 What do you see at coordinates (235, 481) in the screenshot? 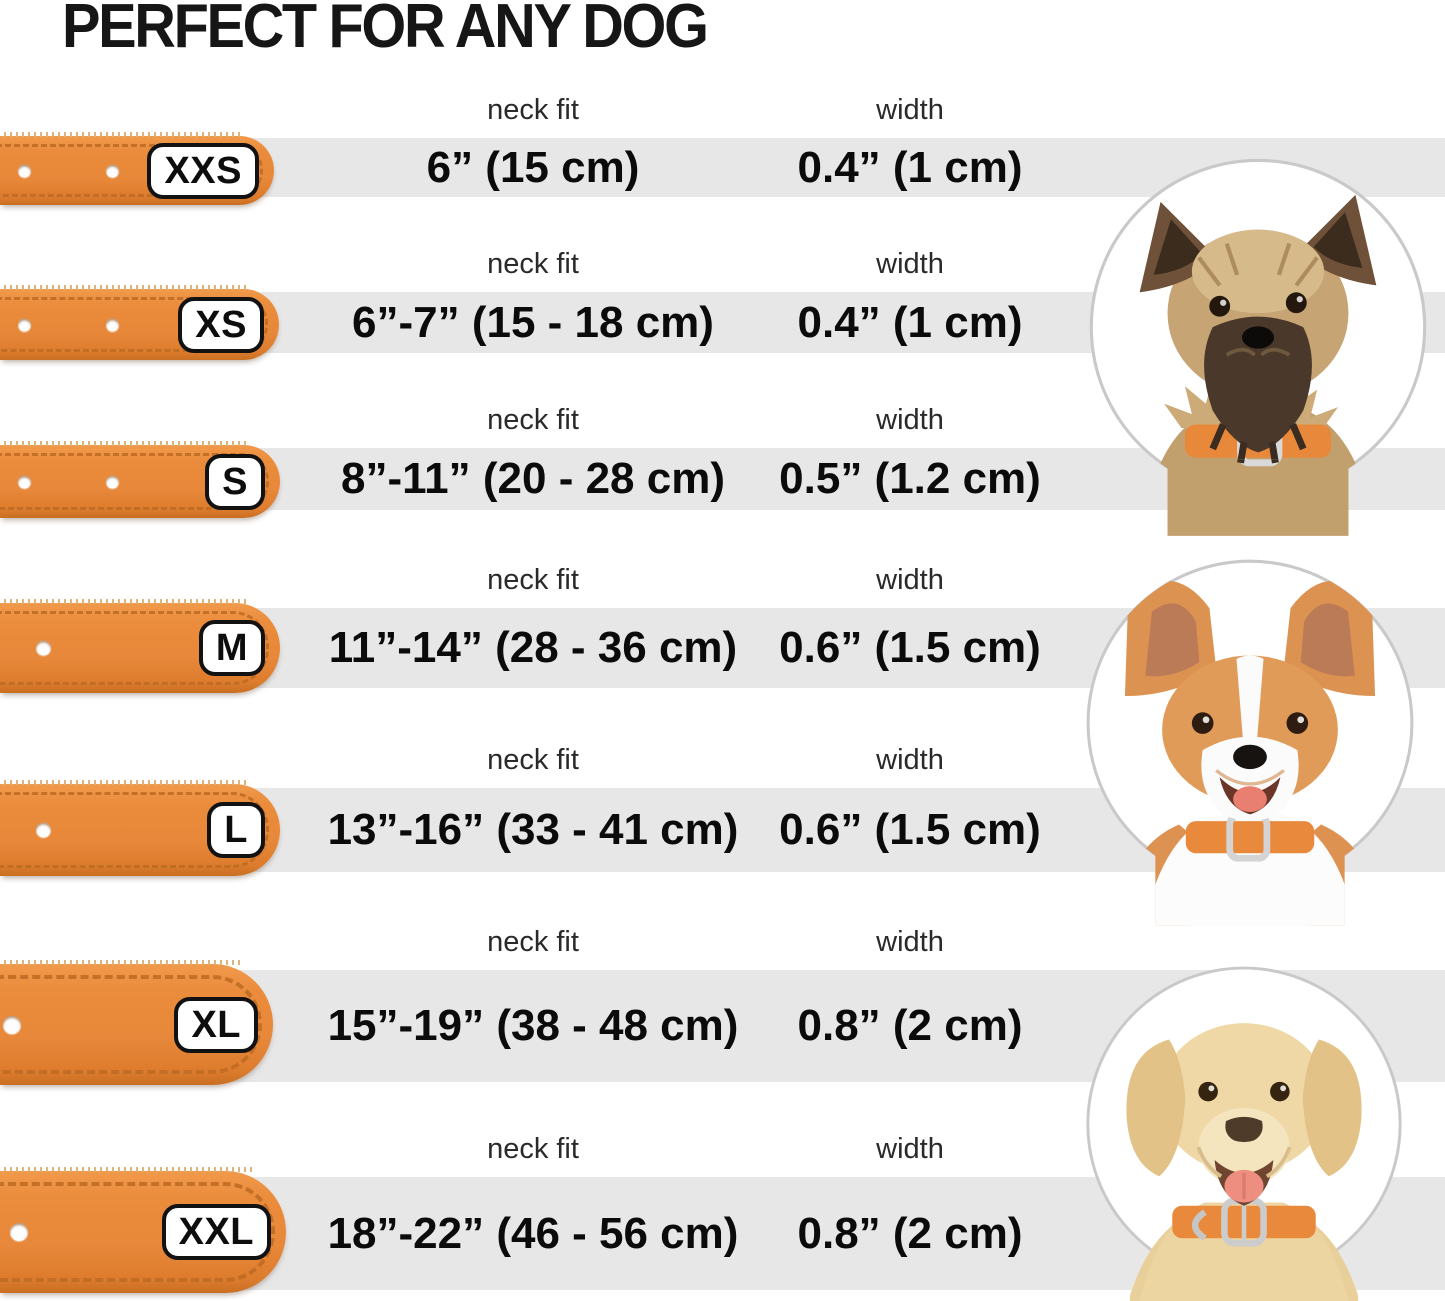
I see `size-badge-s: S` at bounding box center [235, 481].